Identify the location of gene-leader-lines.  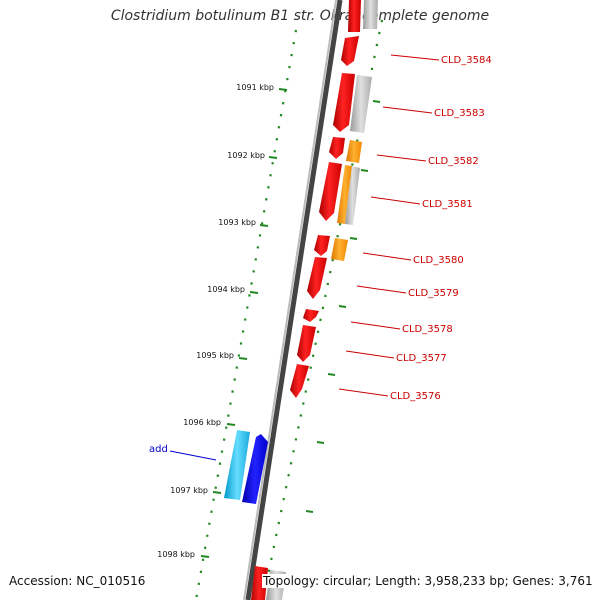
(389, 225).